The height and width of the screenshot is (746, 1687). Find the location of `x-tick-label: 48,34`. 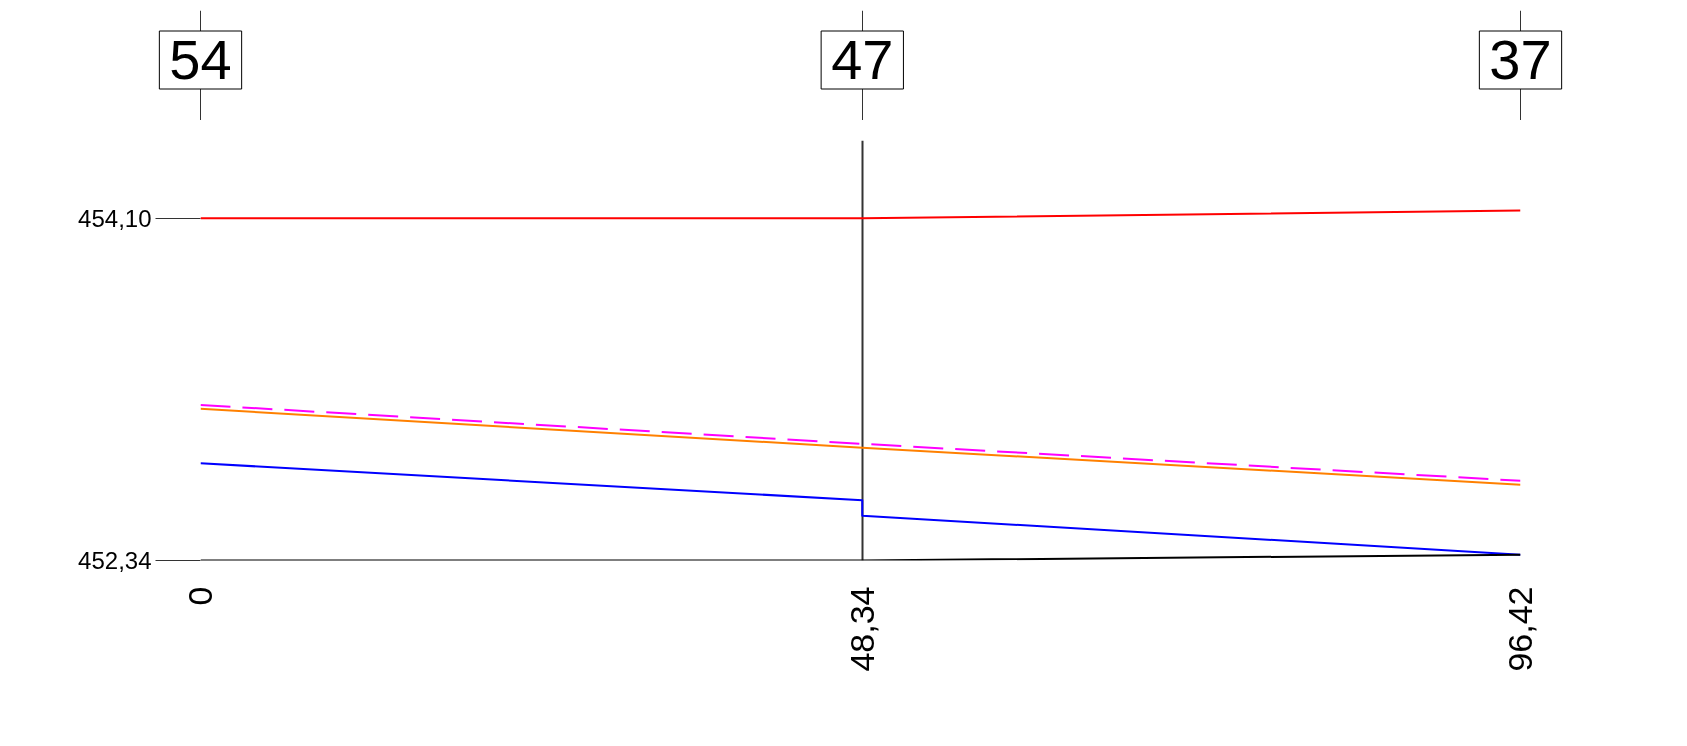

x-tick-label: 48,34 is located at coordinates (861, 629).